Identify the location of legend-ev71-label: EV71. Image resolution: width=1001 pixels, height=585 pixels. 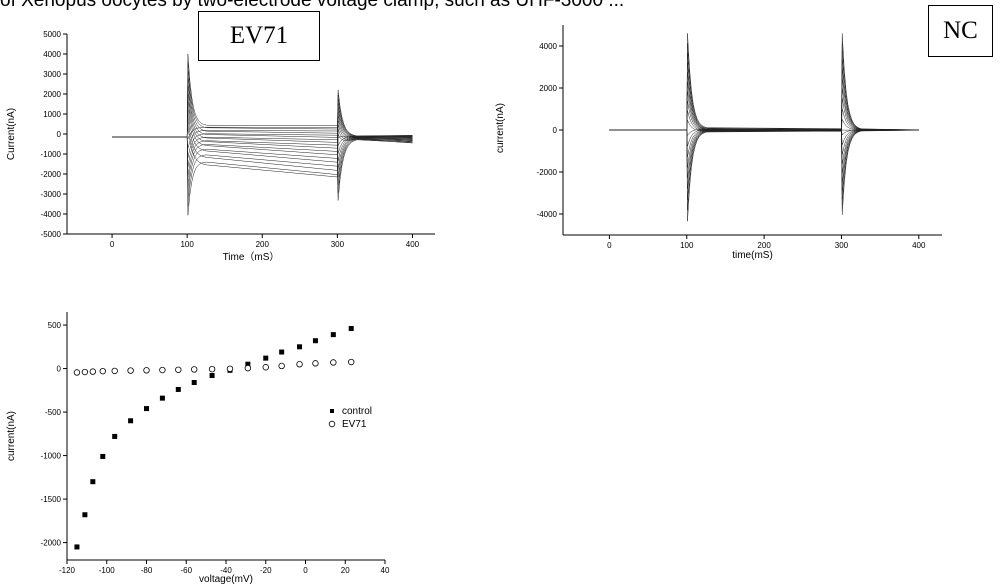
(354, 424).